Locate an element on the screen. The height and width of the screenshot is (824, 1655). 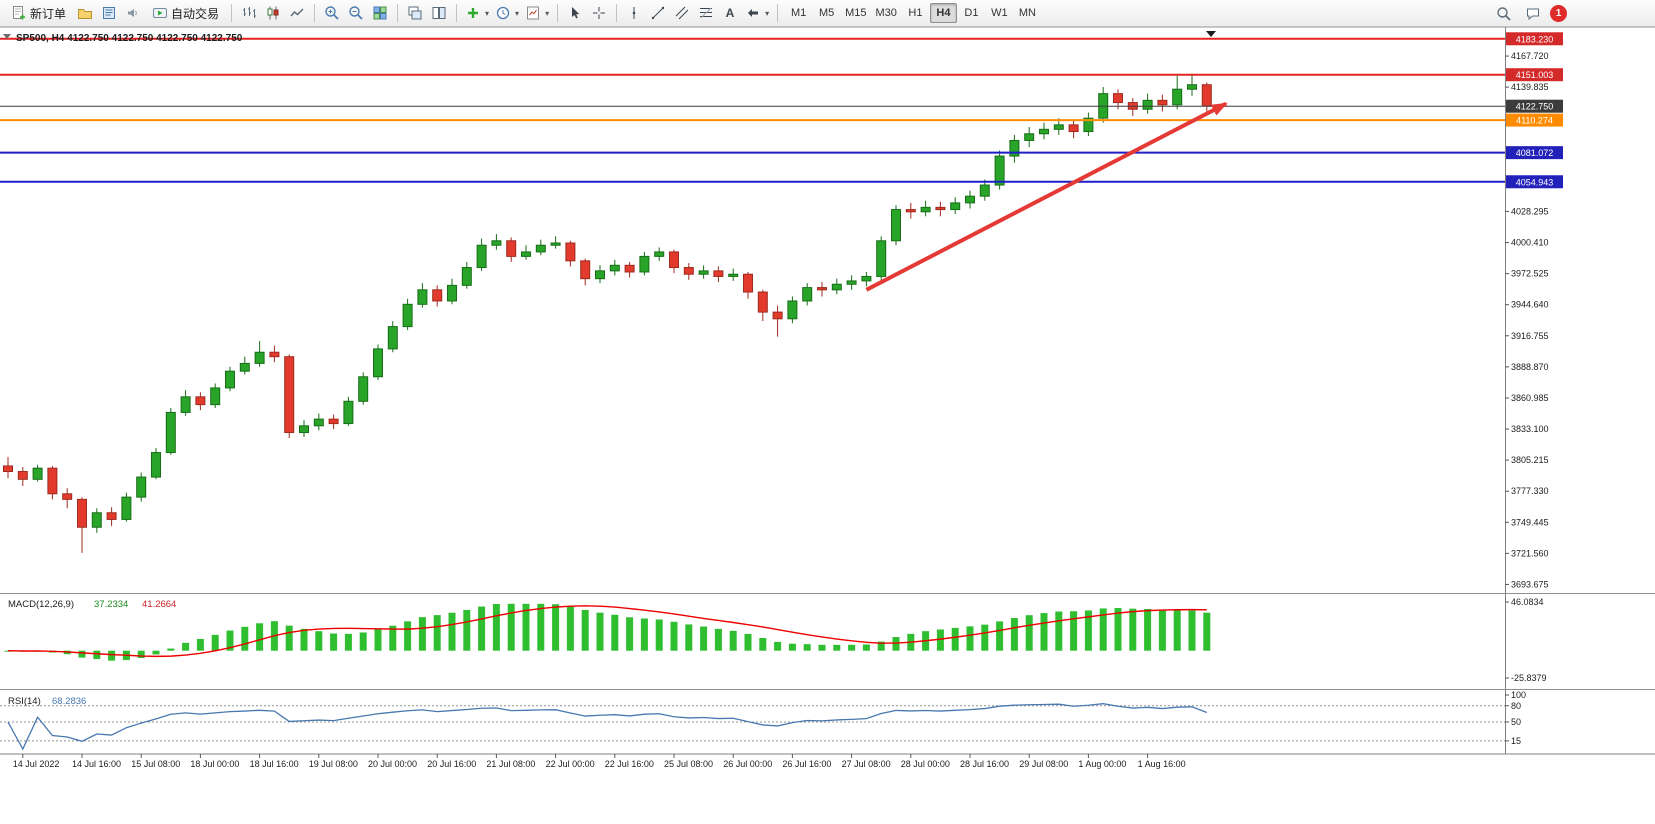
svg-text: 3860.985 is located at coordinates (1530, 398).